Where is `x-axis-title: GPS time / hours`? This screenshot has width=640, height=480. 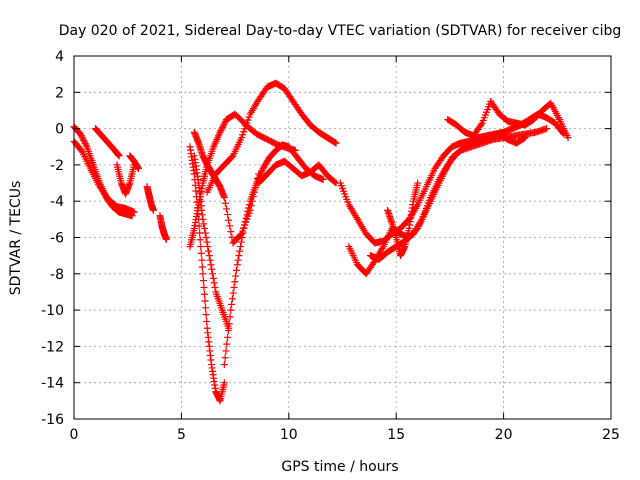
x-axis-title: GPS time / hours is located at coordinates (339, 467).